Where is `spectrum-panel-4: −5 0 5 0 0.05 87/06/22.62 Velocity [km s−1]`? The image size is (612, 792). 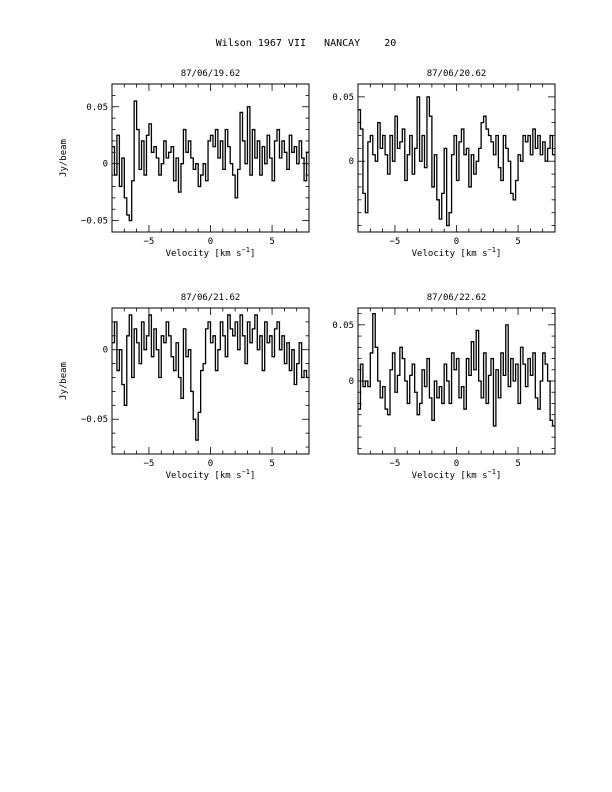
spectrum-panel-4: −5 0 5 0 0.05 87/06/22.62 Velocity [km s−1] is located at coordinates (444, 387).